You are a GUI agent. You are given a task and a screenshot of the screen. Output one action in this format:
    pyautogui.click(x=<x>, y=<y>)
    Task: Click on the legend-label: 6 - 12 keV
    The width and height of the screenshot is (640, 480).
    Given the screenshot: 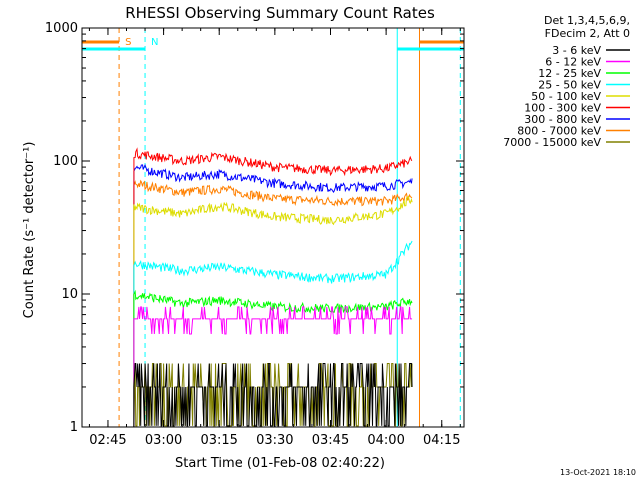 What is the action you would take?
    pyautogui.click(x=573, y=62)
    